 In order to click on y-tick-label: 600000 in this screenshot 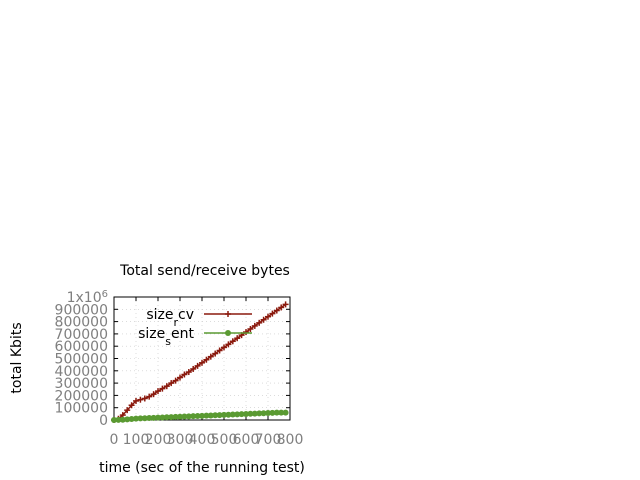, I will do `click(81, 347)`.